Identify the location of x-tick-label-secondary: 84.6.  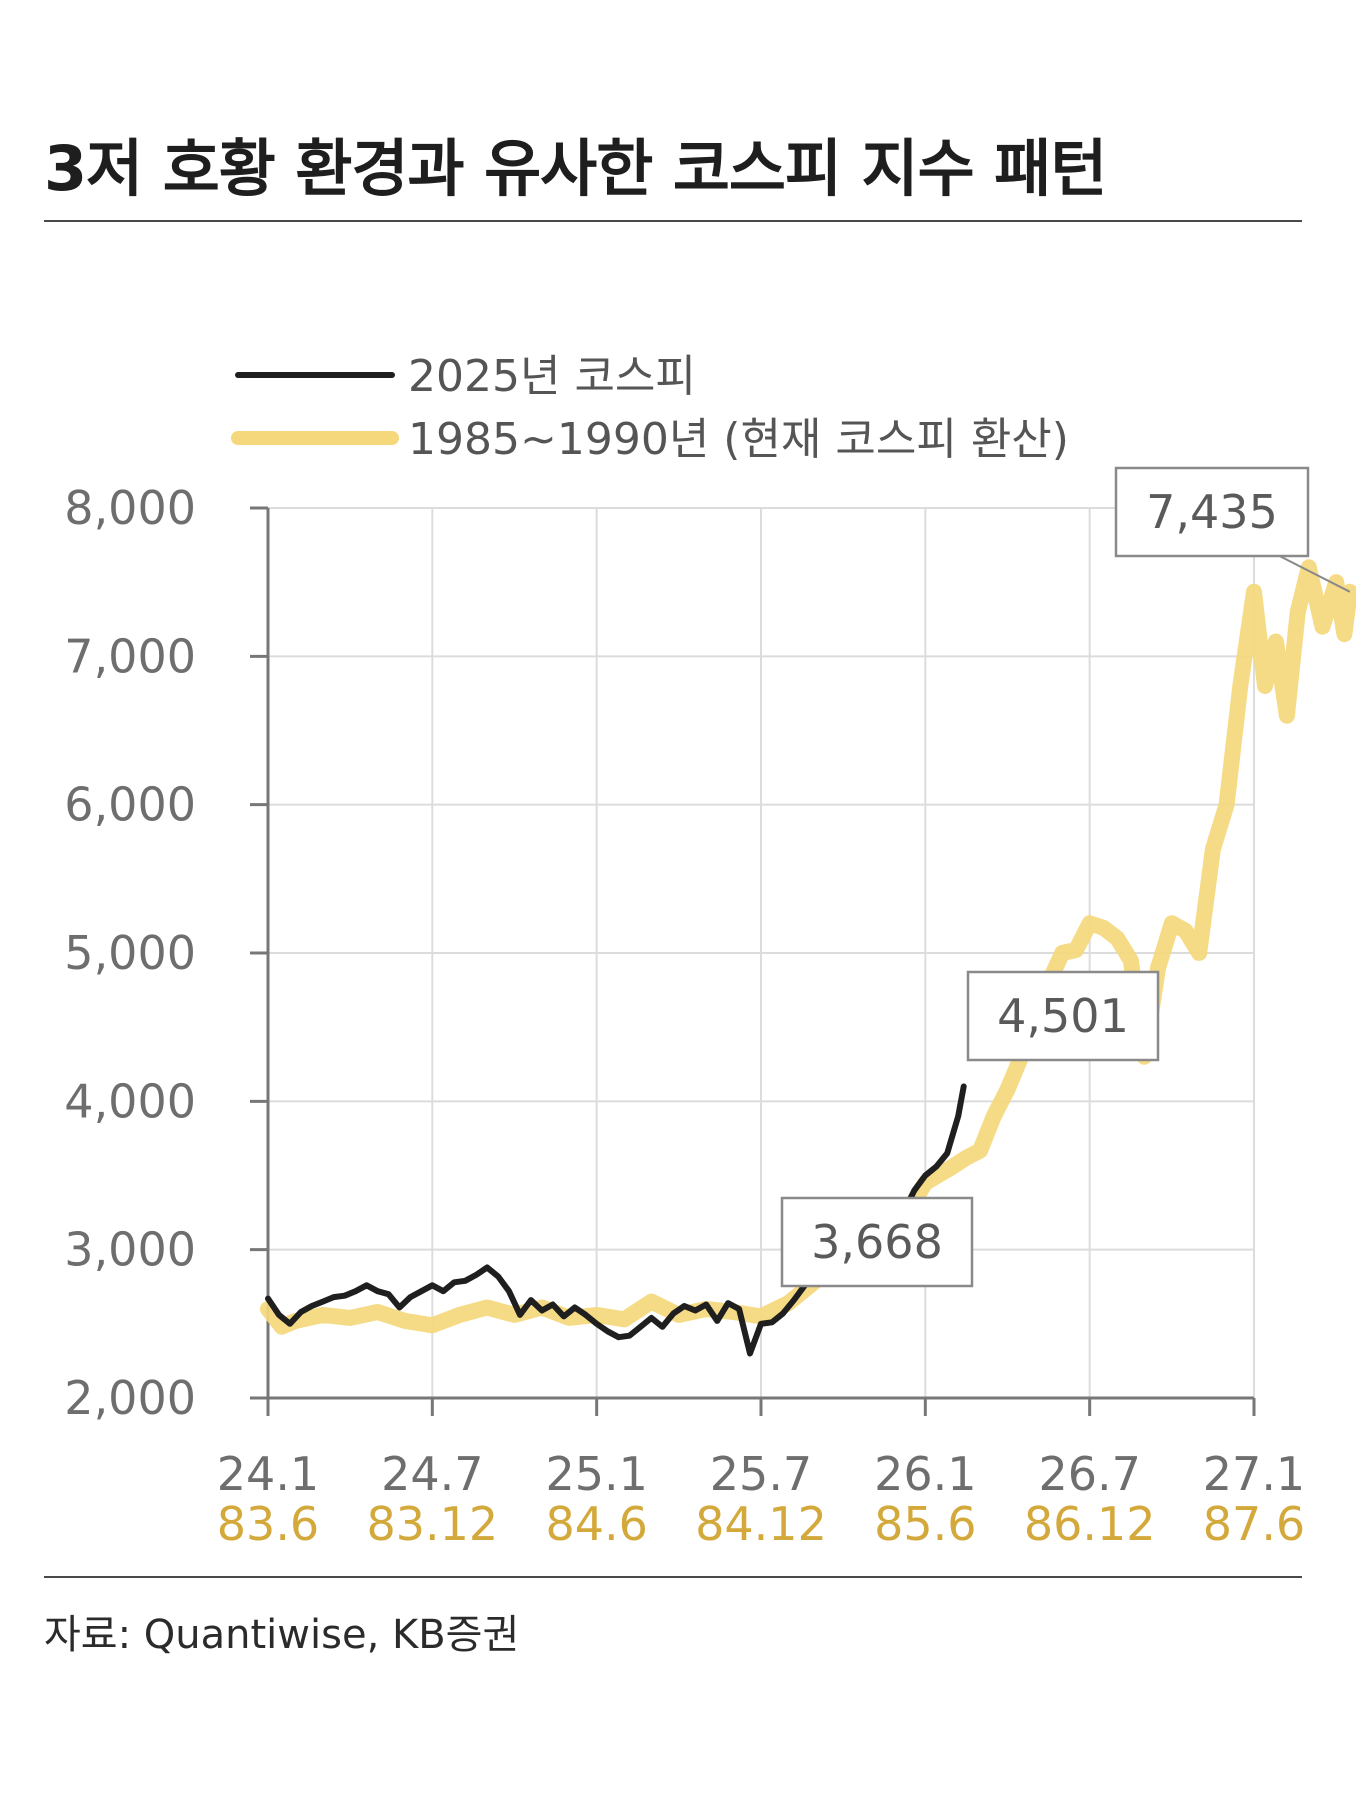
(596, 1524).